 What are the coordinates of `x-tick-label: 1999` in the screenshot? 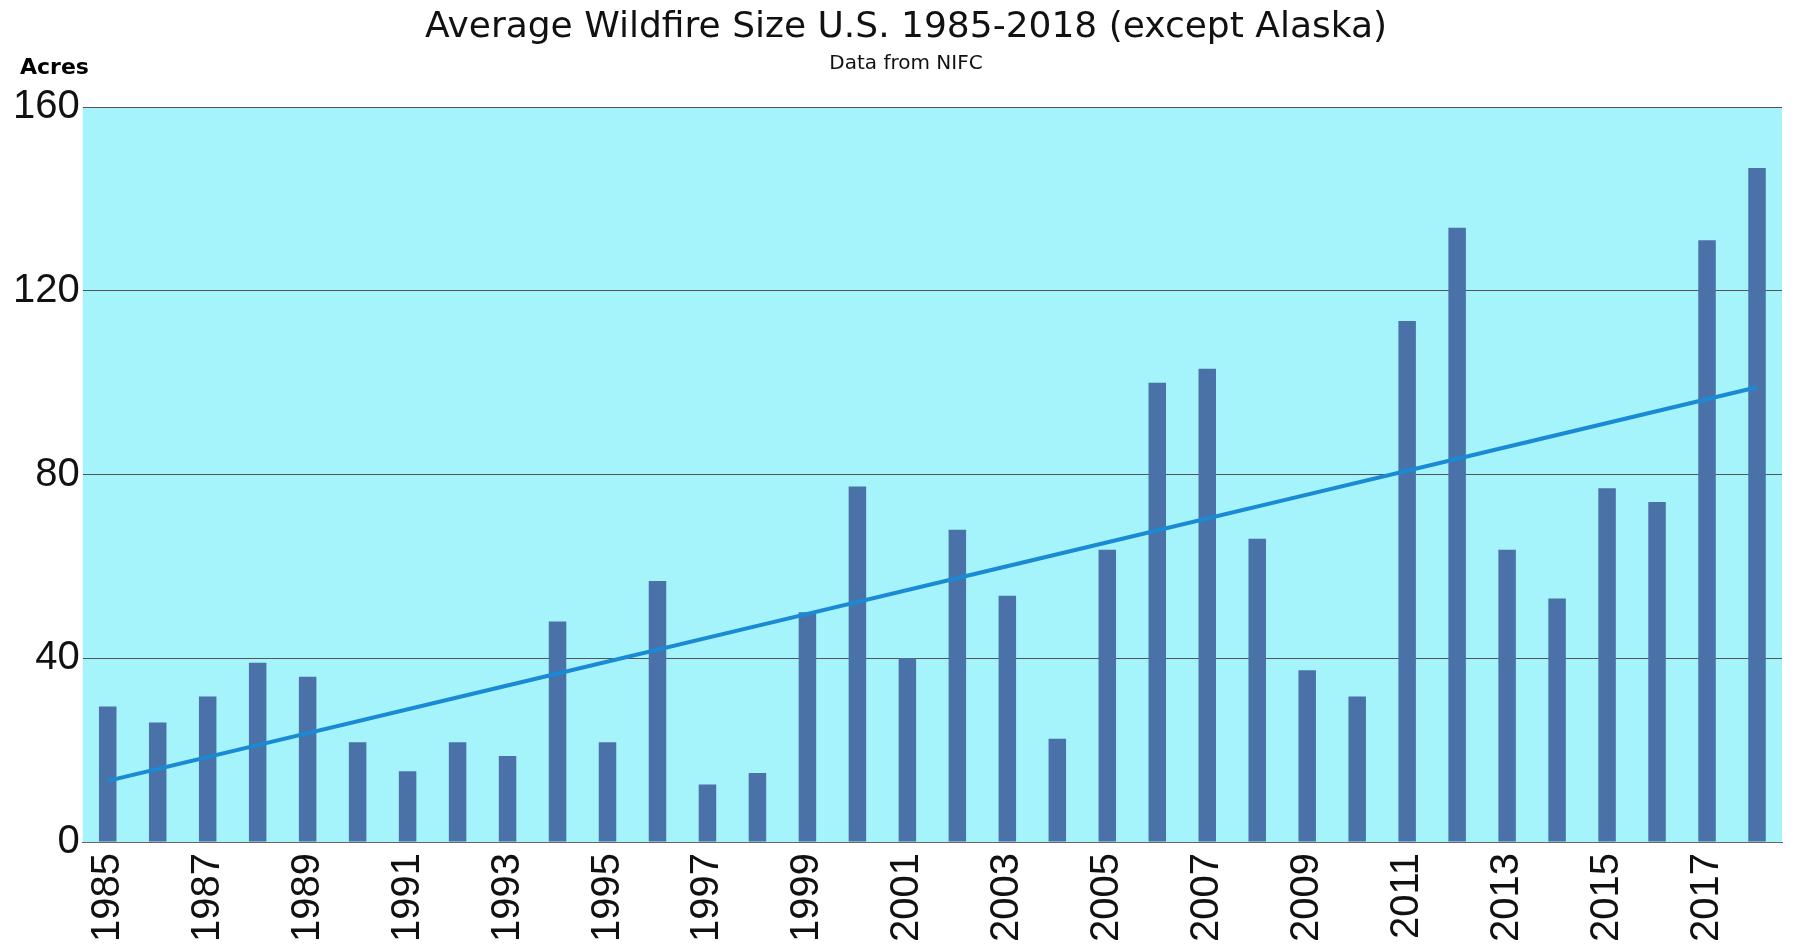 It's located at (804, 897).